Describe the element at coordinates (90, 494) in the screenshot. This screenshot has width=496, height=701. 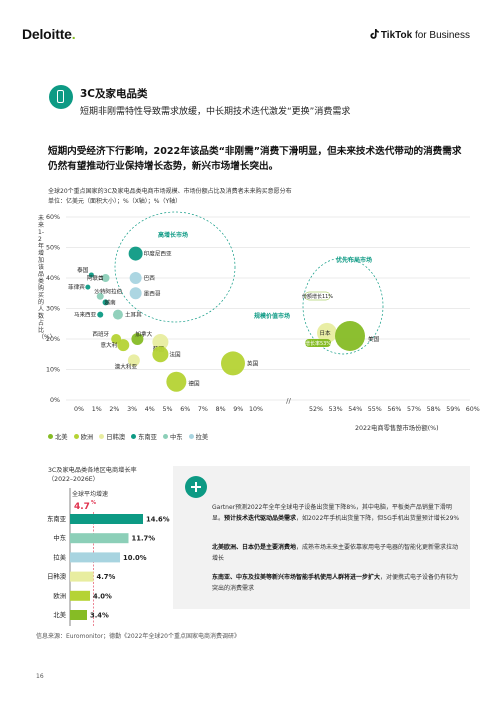
I see `avg-label: 全球平均增速` at that location.